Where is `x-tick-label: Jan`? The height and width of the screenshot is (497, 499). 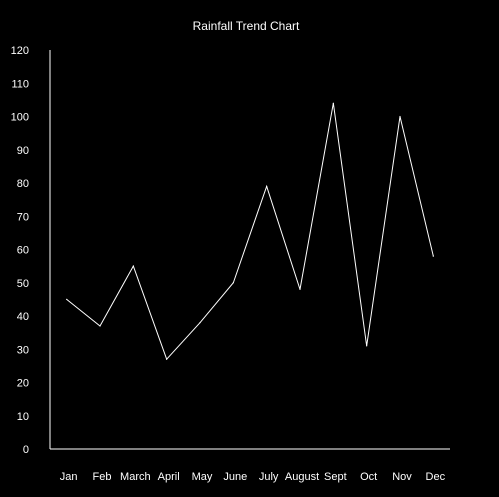
x-tick-label: Jan is located at coordinates (69, 477).